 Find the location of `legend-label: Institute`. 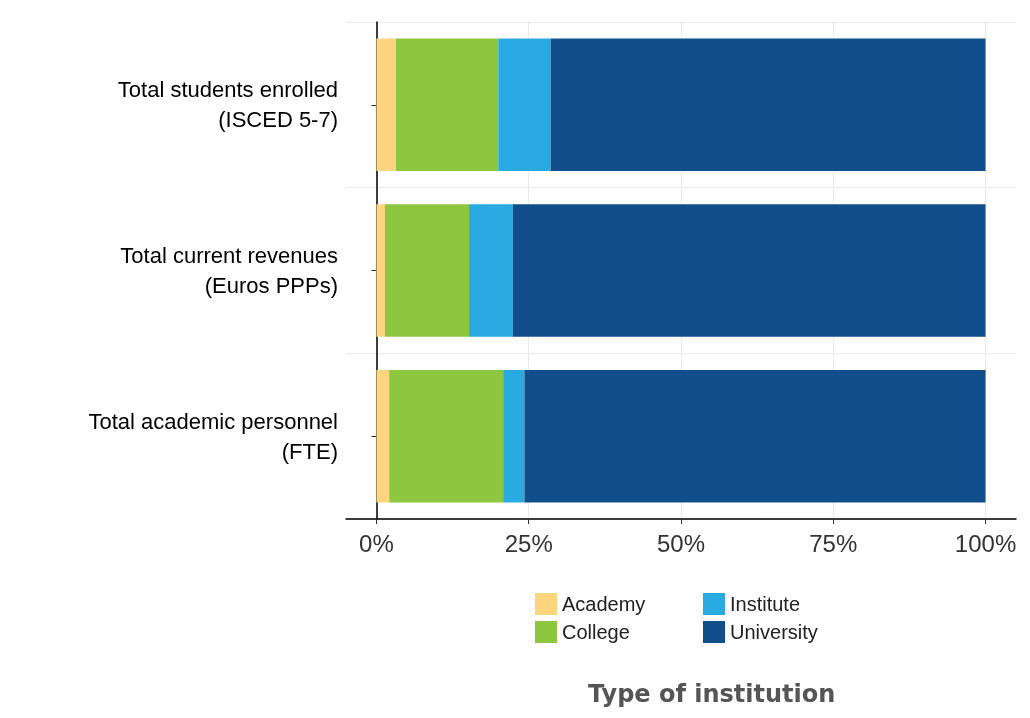

legend-label: Institute is located at coordinates (765, 604).